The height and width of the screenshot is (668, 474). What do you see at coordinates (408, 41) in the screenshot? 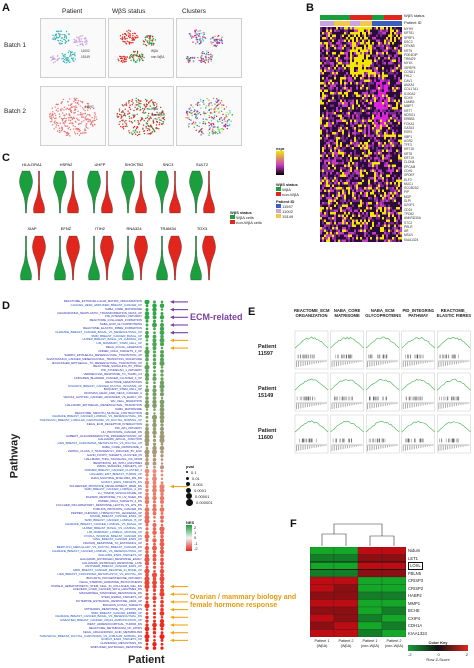
I see `heatmap-gene-label: DSC3` at bounding box center [408, 41].